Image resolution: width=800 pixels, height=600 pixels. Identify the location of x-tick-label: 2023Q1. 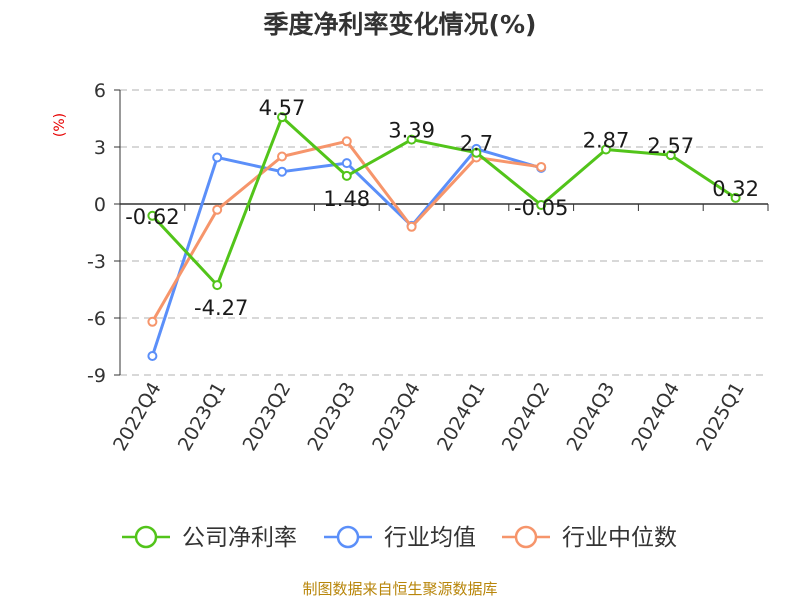
(202, 417).